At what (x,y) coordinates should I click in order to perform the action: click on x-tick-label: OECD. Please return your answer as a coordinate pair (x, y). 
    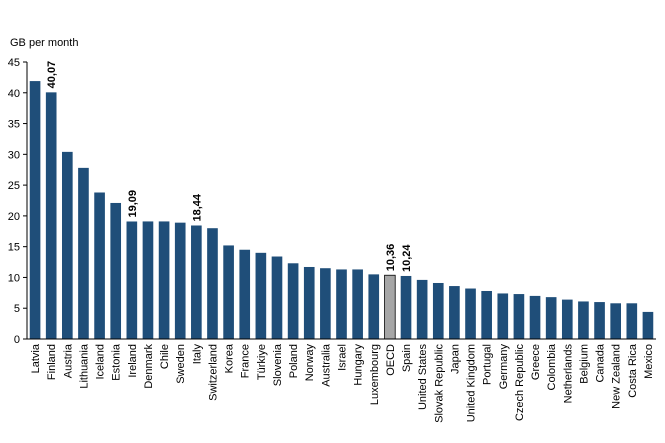
    Looking at the image, I should click on (391, 360).